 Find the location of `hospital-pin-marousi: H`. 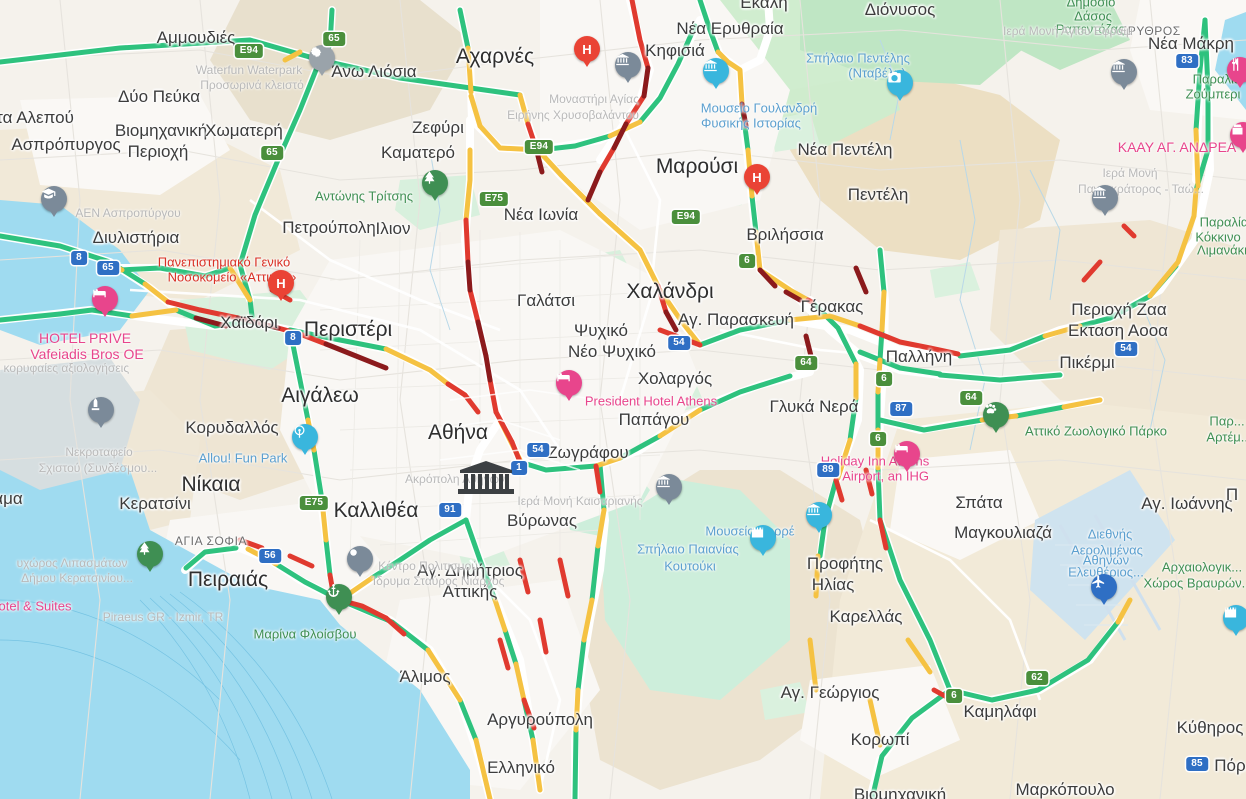

hospital-pin-marousi: H is located at coordinates (757, 177).